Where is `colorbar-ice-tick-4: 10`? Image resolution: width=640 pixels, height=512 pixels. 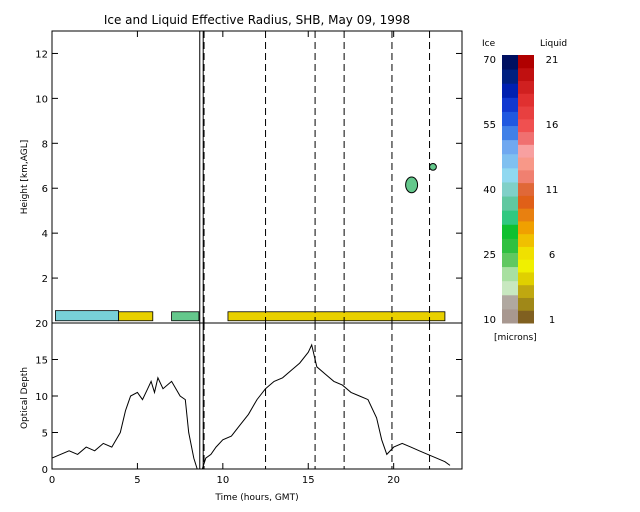
colorbar-ice-tick-4: 10 is located at coordinates (489, 320).